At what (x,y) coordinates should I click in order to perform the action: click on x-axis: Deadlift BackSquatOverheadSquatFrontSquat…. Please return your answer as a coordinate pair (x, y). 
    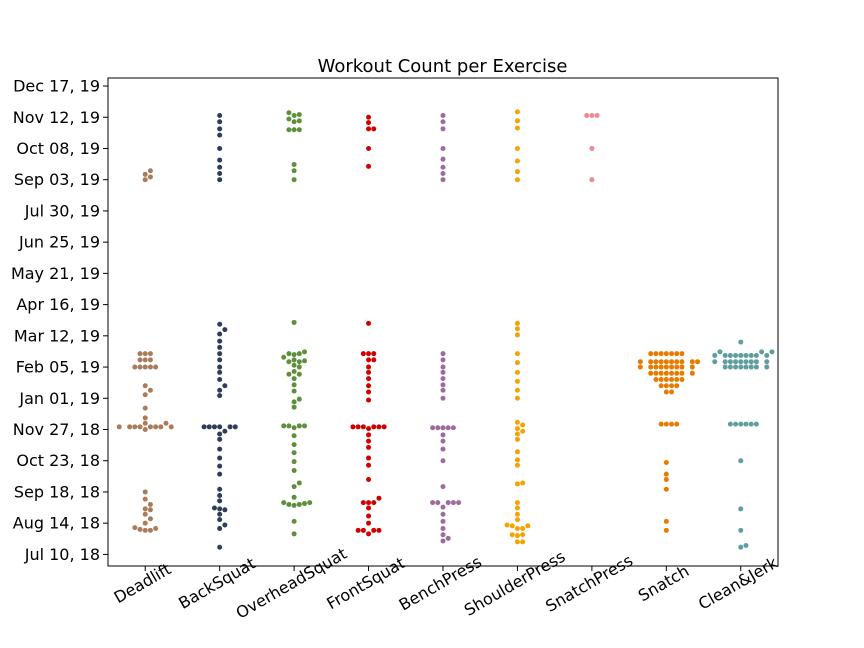
    Looking at the image, I should click on (446, 583).